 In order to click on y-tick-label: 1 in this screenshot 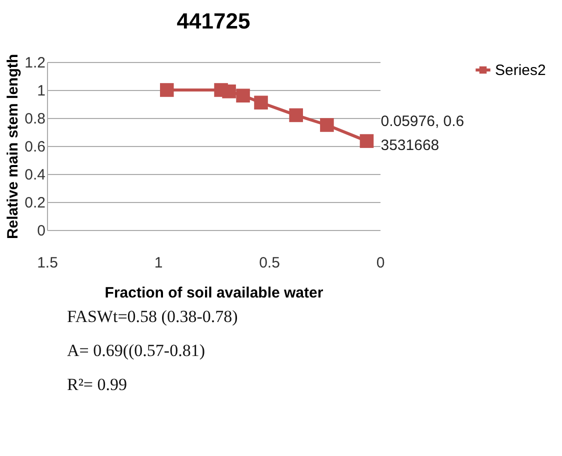, I will do `click(41, 91)`.